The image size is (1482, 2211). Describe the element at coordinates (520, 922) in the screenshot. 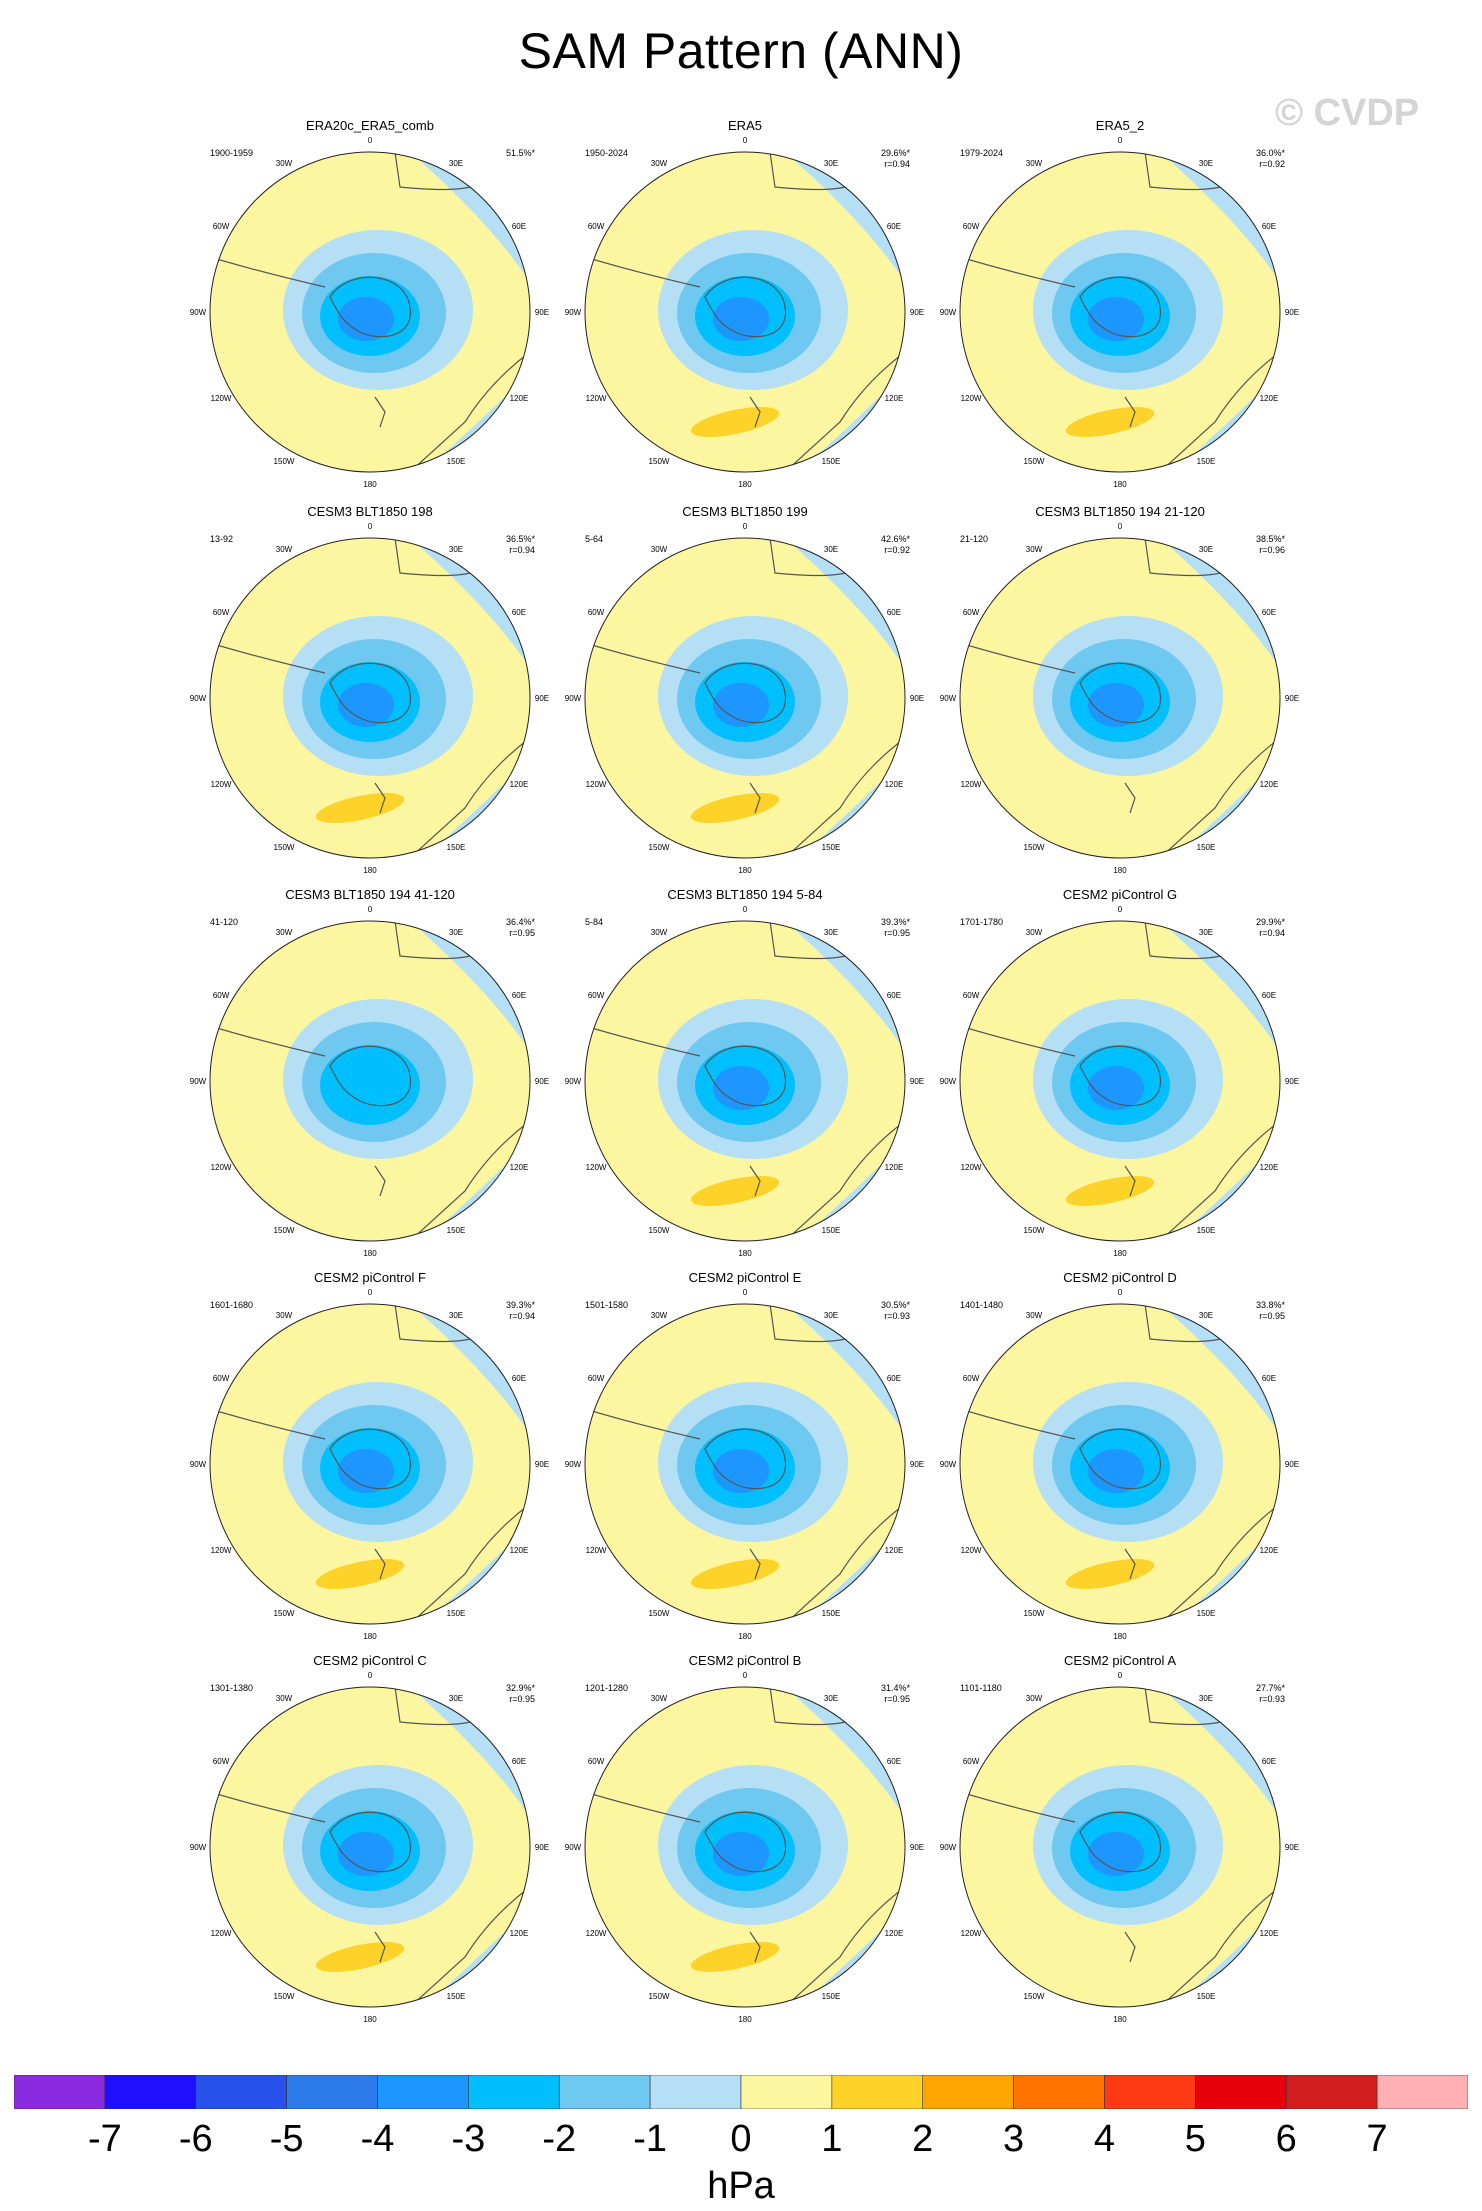

I see `panel-variance-pct: 36.4%*` at that location.